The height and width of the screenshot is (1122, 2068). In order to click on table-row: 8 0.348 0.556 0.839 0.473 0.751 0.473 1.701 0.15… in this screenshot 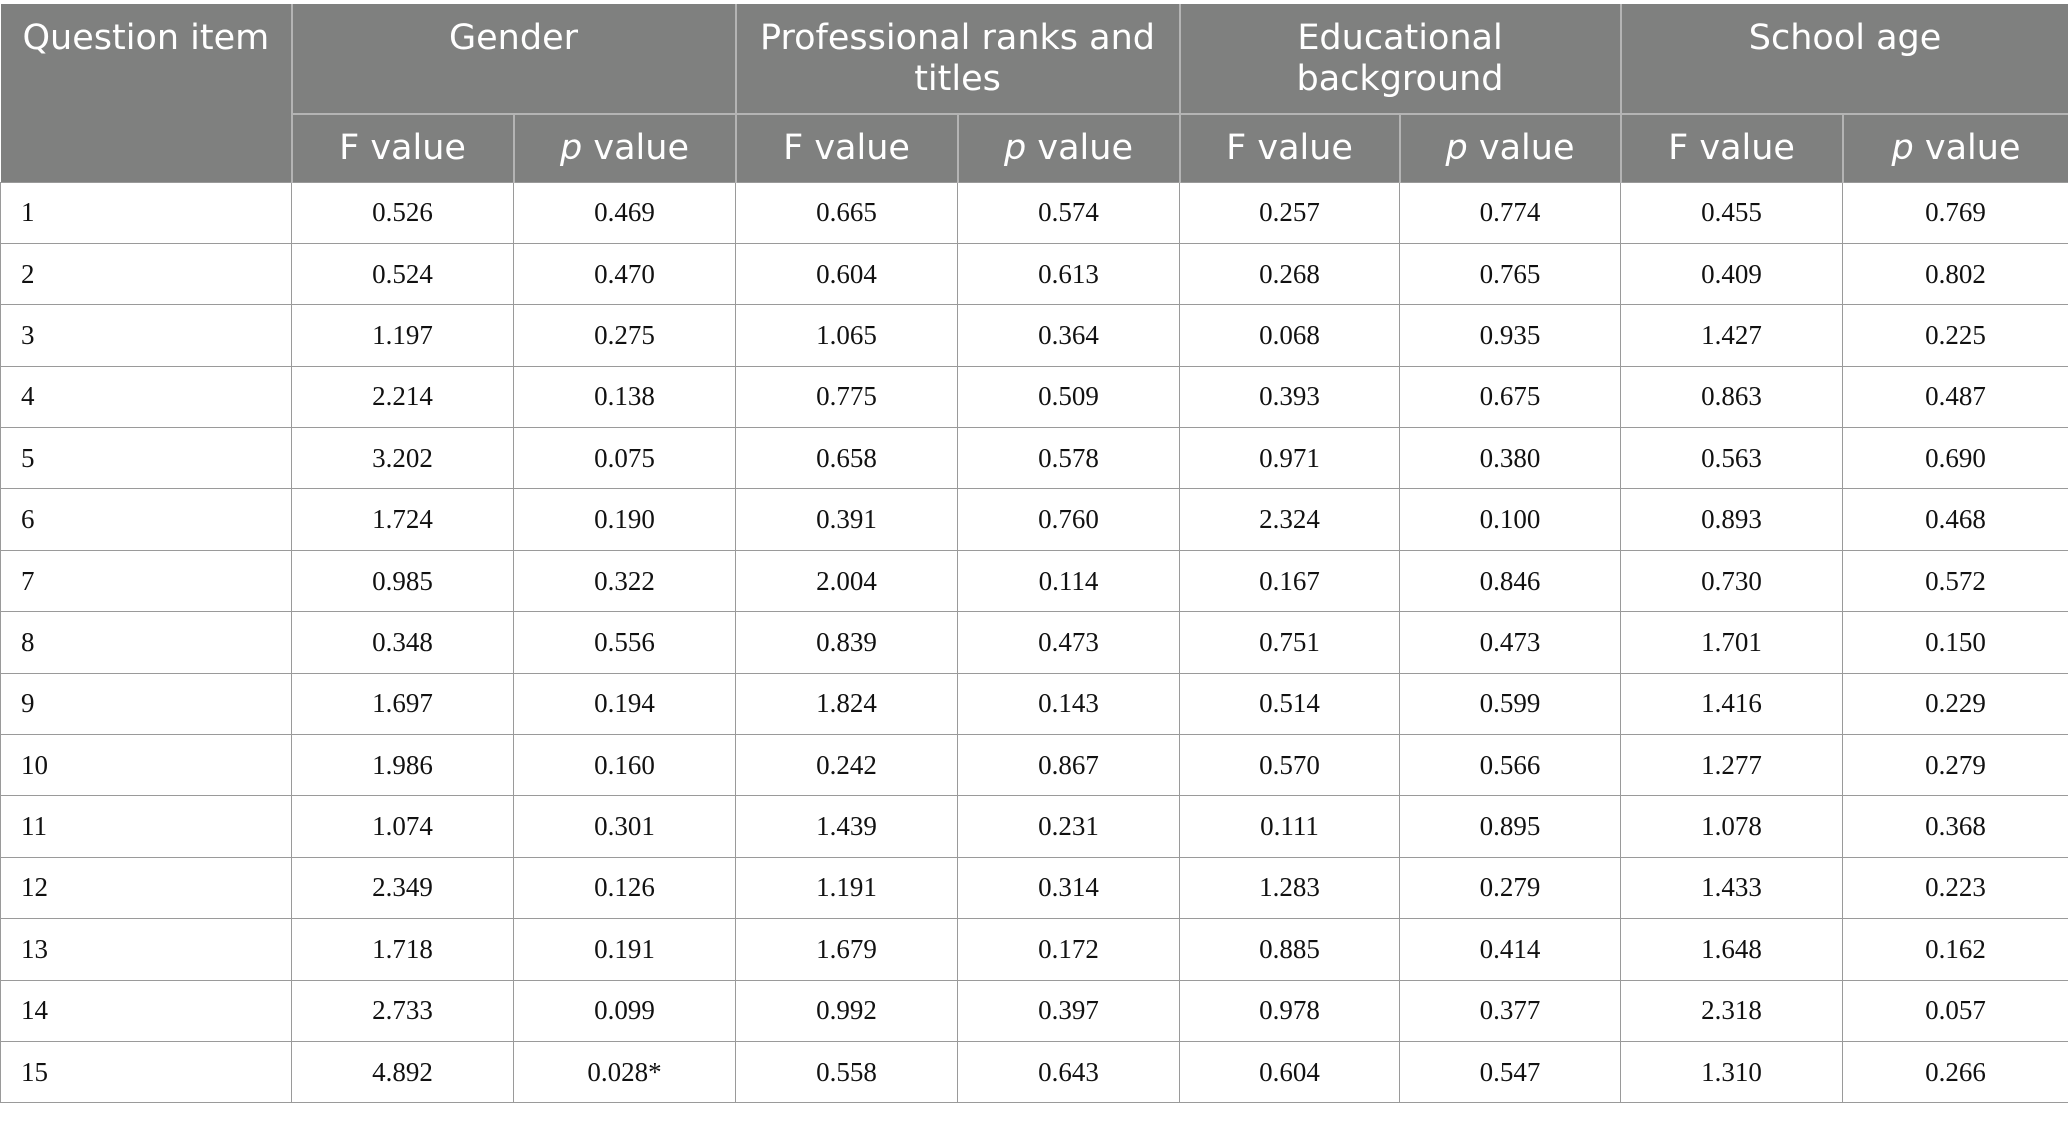, I will do `click(1034, 642)`.